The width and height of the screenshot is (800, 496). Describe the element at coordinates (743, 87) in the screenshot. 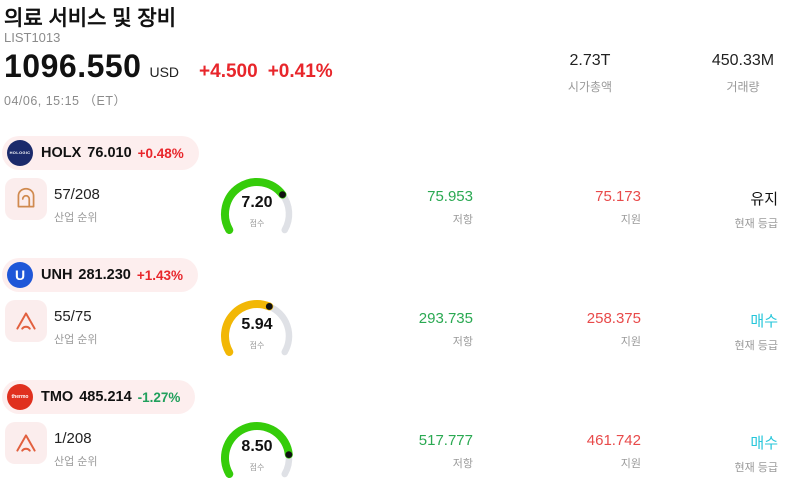

I see `volume-label: 거래량` at that location.